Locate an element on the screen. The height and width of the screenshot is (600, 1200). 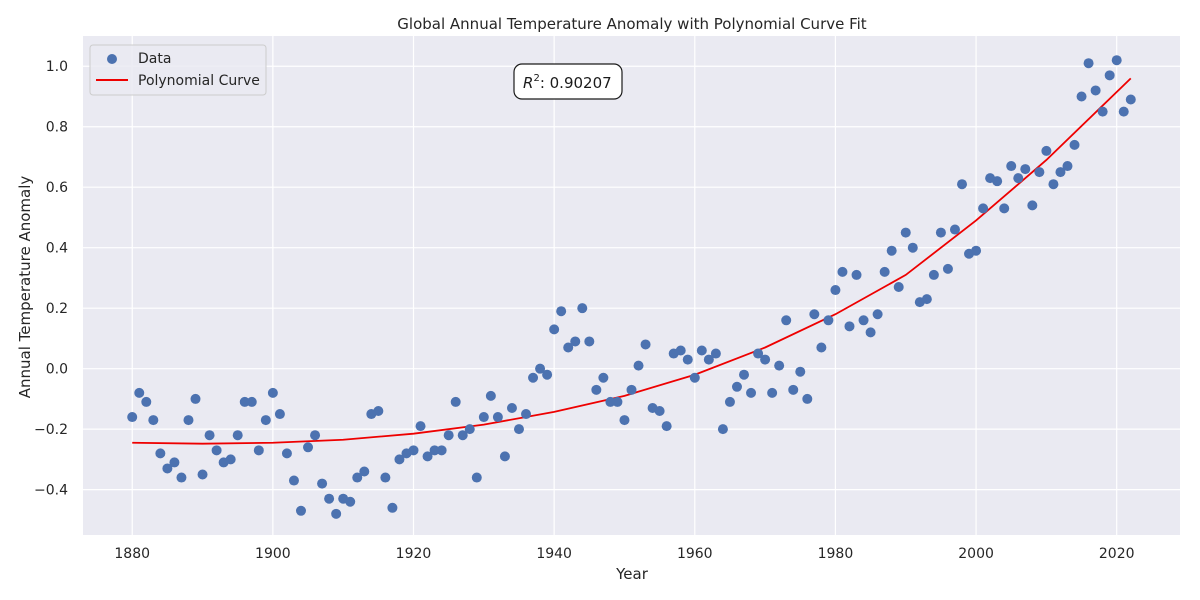
y-axis-label: Annual Temperature Anomaly is located at coordinates (25, 287).